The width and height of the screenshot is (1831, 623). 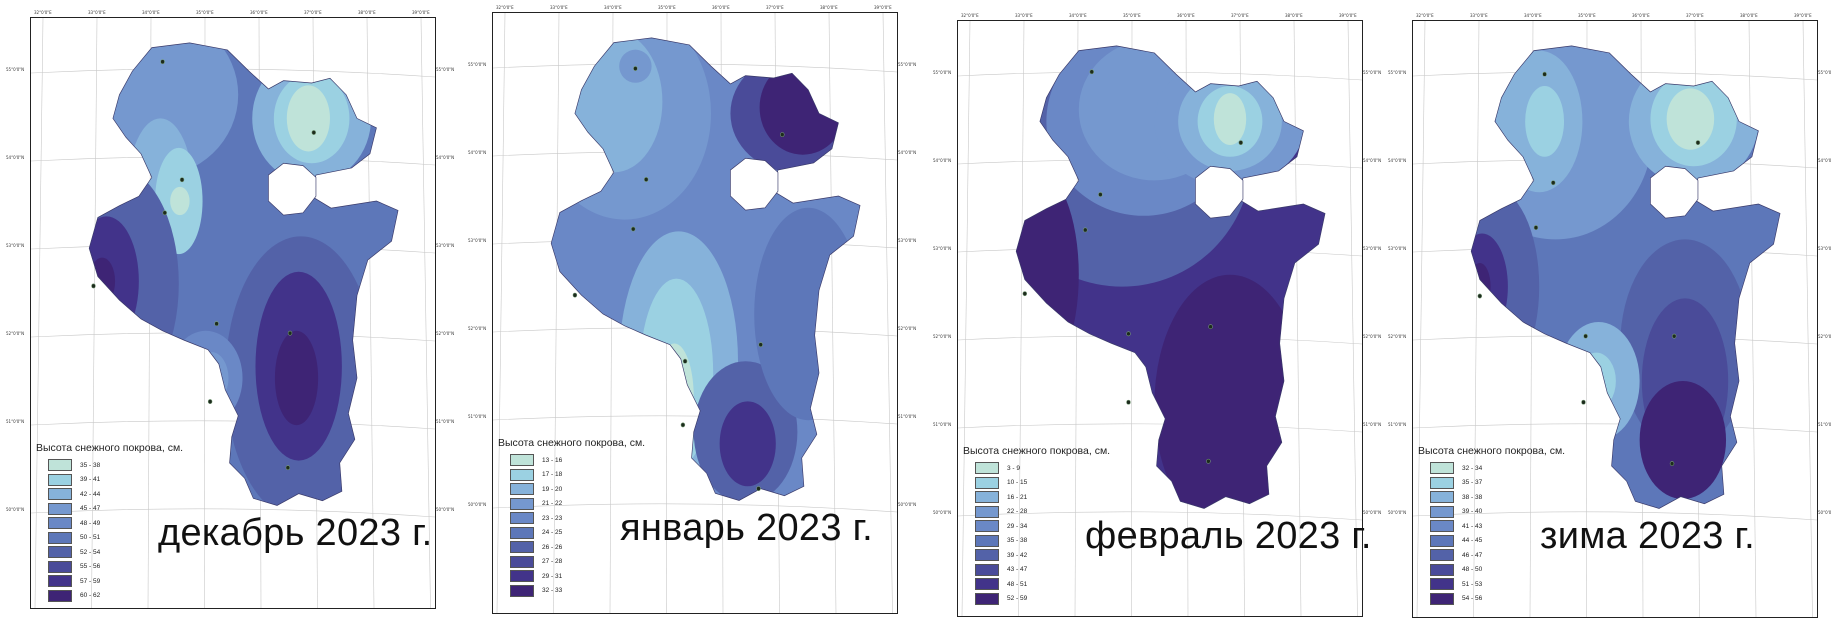 What do you see at coordinates (505, 7) in the screenshot?
I see `lon-tick-label: 32°0'0"E` at bounding box center [505, 7].